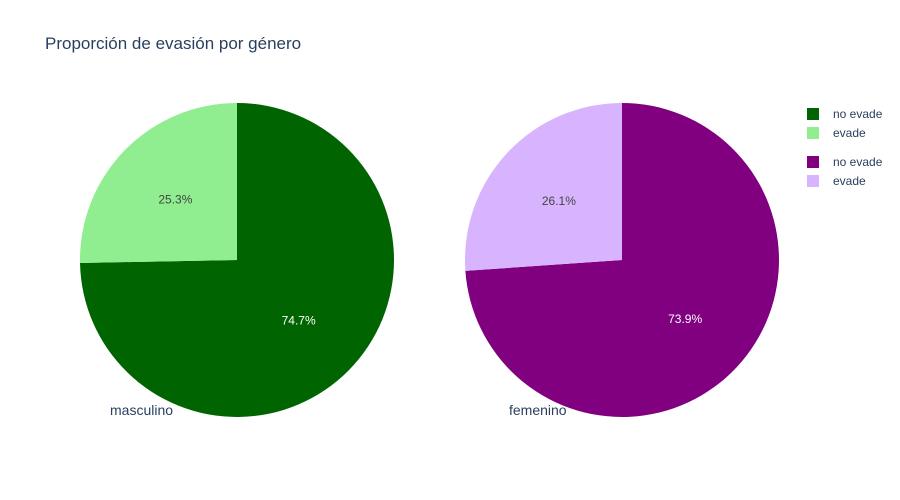 The height and width of the screenshot is (500, 900). Describe the element at coordinates (299, 320) in the screenshot. I see `pie-value-label-masculino-no-evade: 74.7%` at that location.